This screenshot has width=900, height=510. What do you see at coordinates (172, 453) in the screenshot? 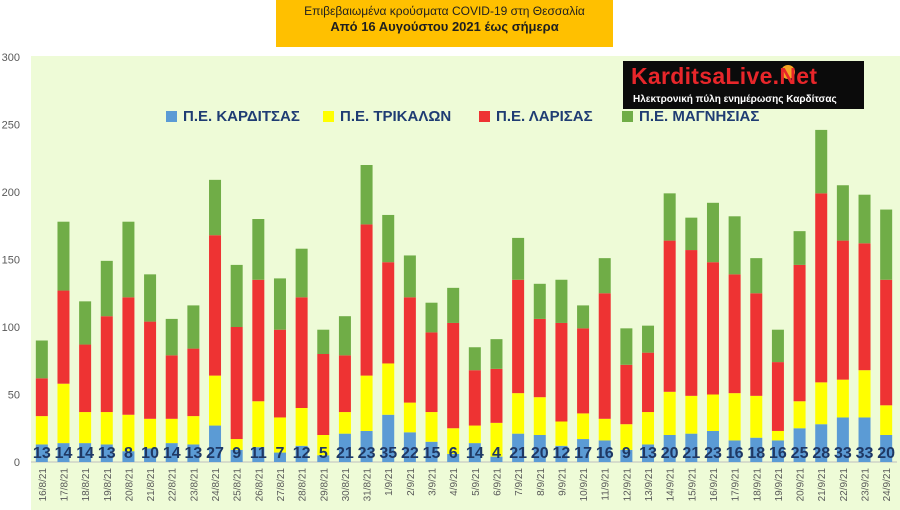
I see `data-label-karditsa: 14` at bounding box center [172, 453].